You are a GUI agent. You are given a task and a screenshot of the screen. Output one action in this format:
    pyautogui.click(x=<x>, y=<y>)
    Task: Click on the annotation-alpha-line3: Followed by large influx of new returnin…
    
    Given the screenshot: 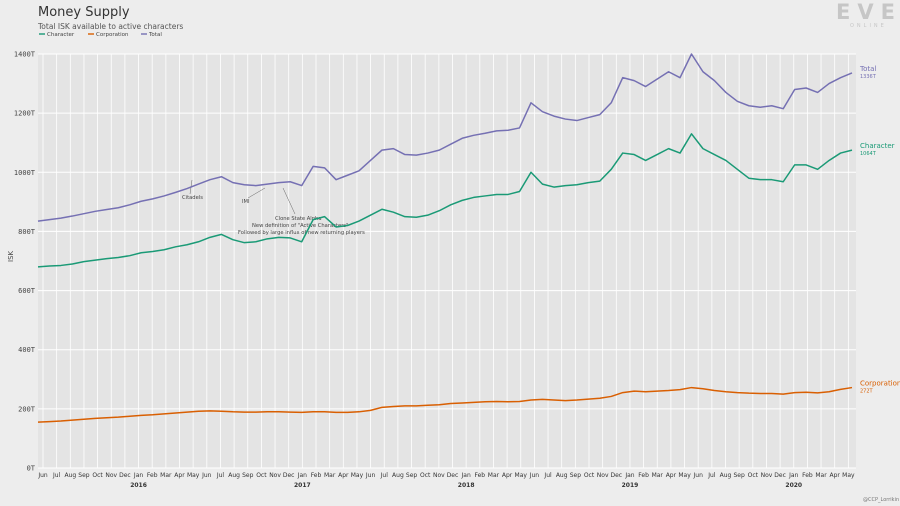 What is the action you would take?
    pyautogui.click(x=301, y=233)
    